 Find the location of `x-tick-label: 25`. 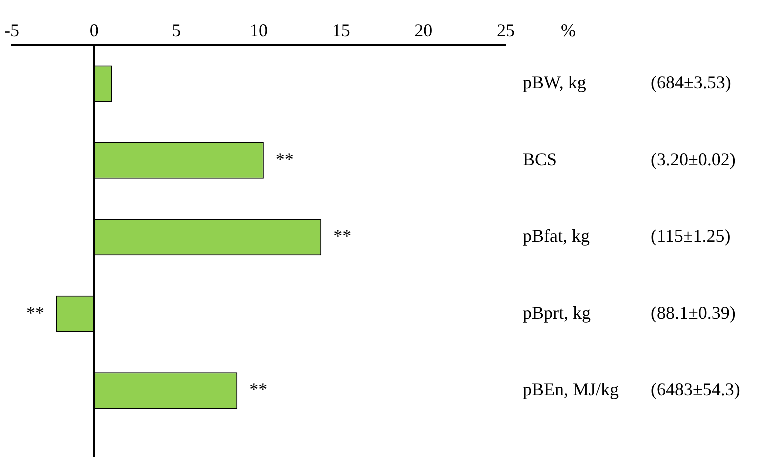

x-tick-label: 25 is located at coordinates (505, 30).